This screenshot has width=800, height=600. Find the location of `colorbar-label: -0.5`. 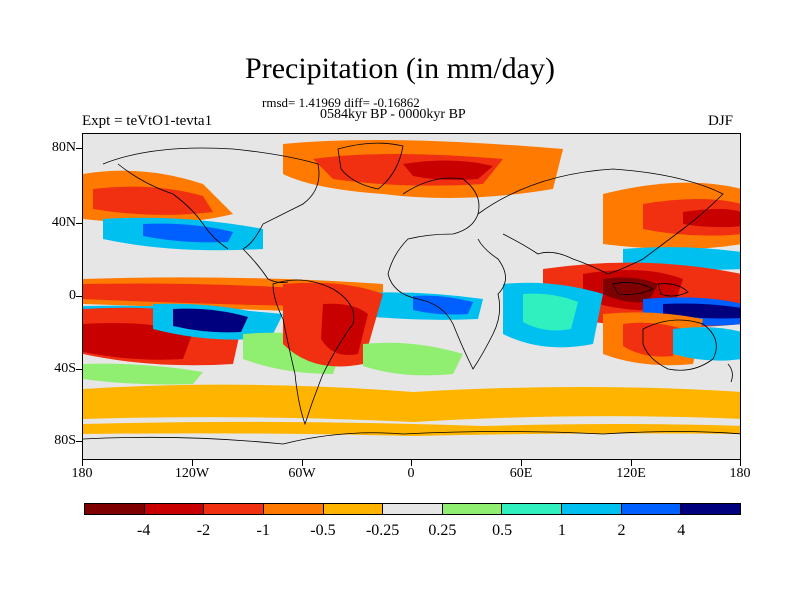

colorbar-label: -0.5 is located at coordinates (323, 530).